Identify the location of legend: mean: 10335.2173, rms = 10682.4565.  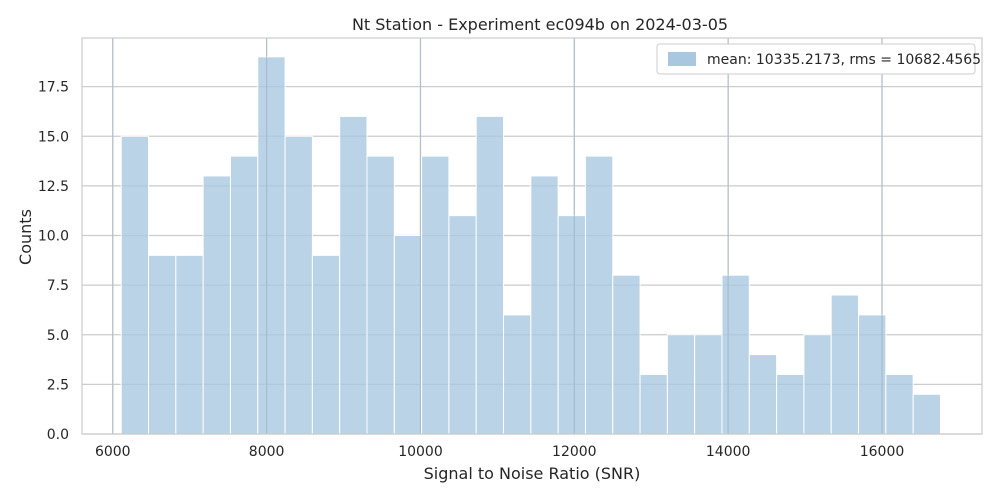
(818, 59).